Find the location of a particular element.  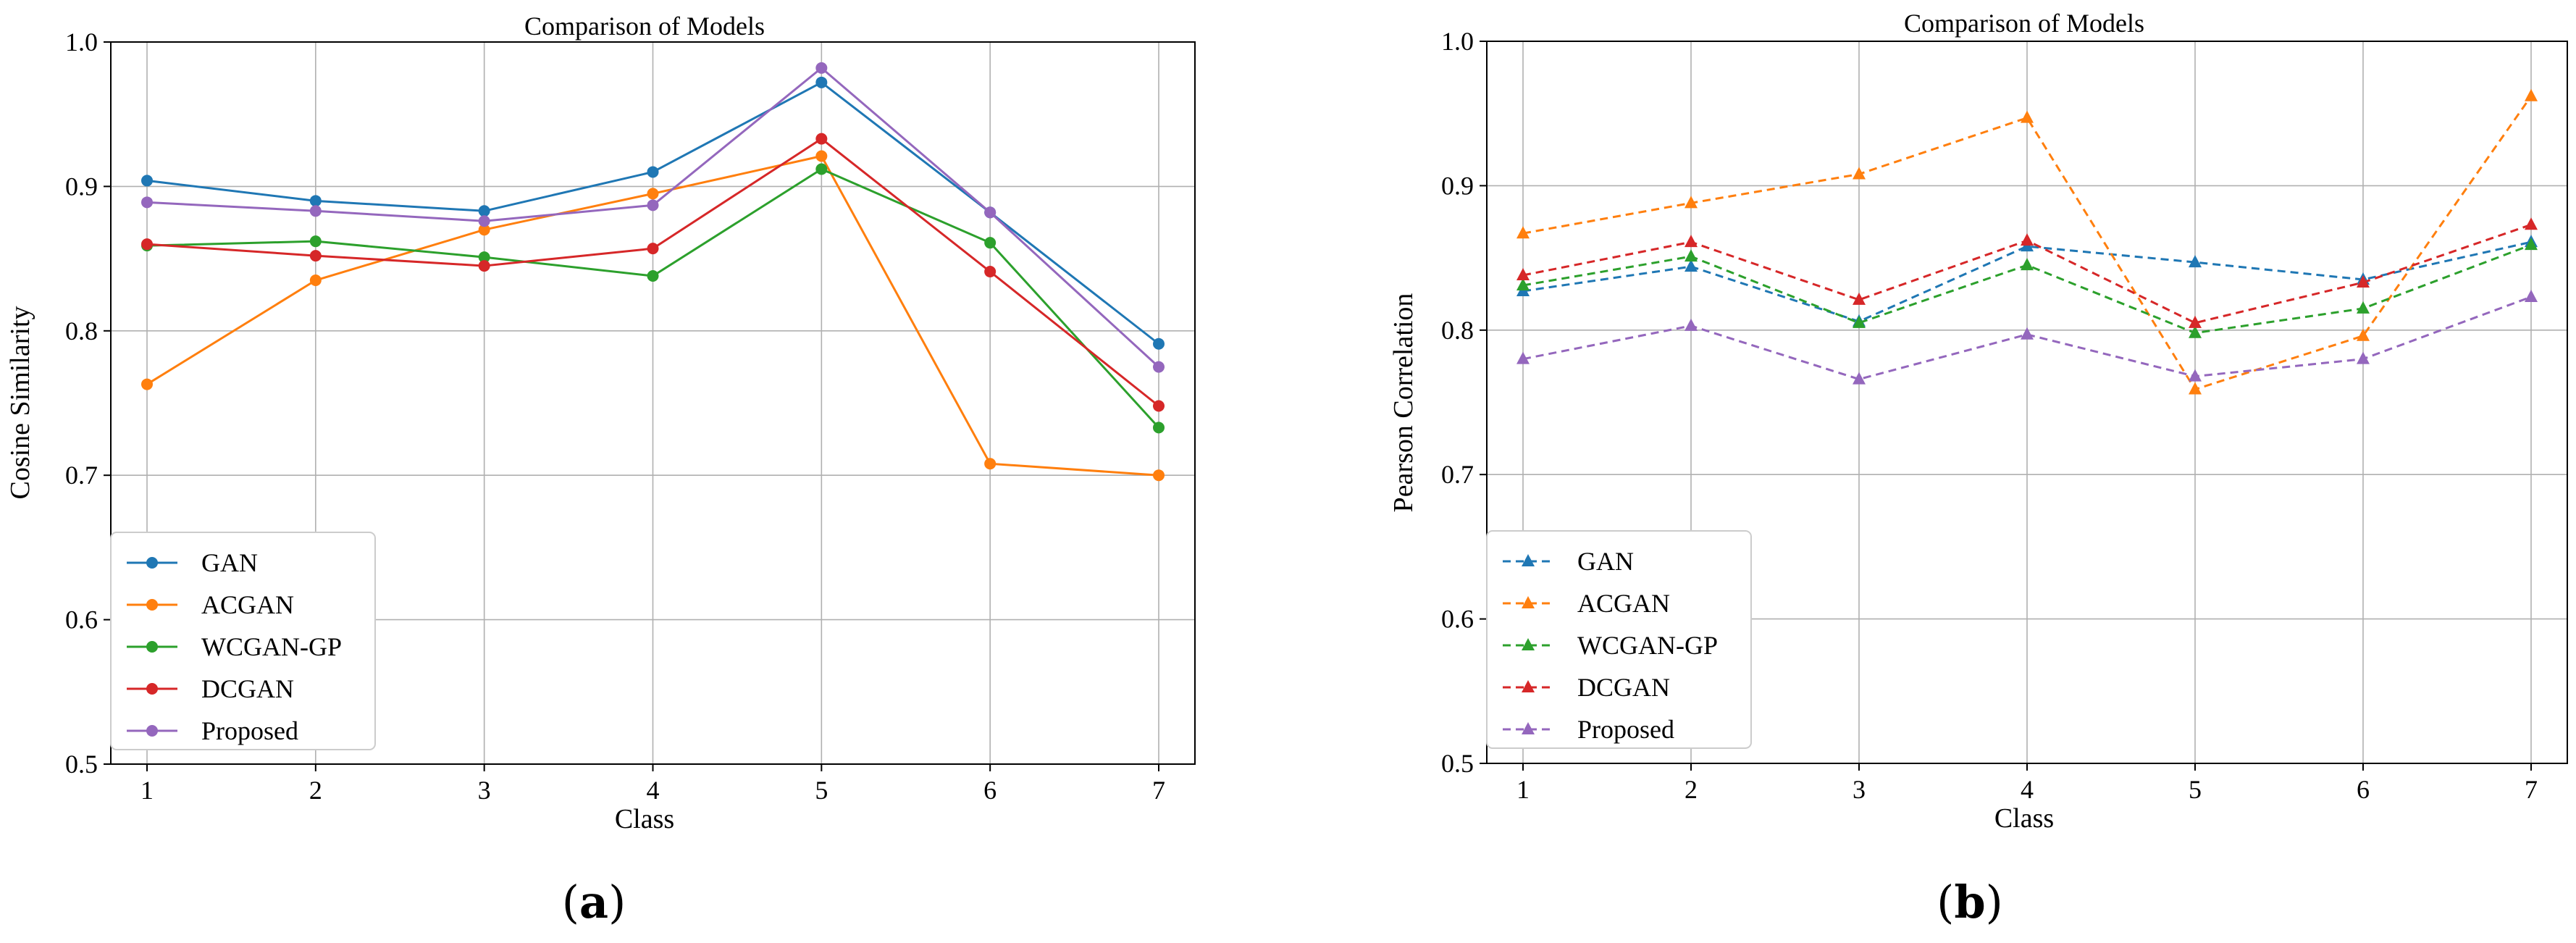

panel-caption: (a) is located at coordinates (594, 903).